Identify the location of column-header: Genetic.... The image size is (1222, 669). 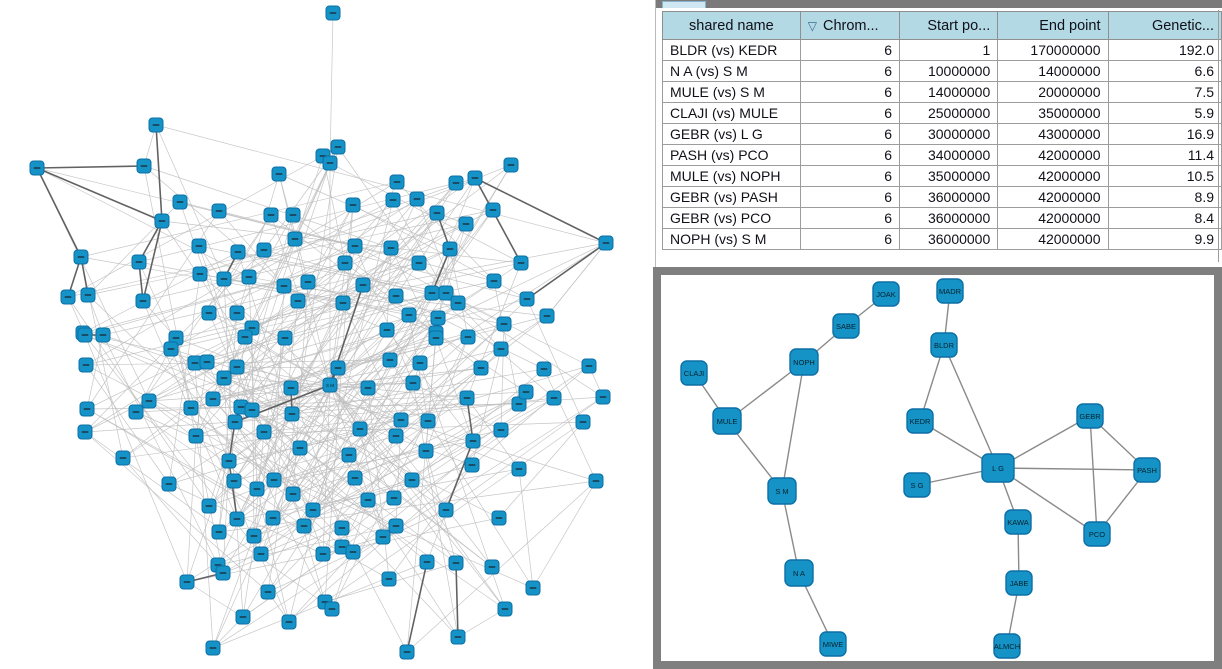
(1164, 25).